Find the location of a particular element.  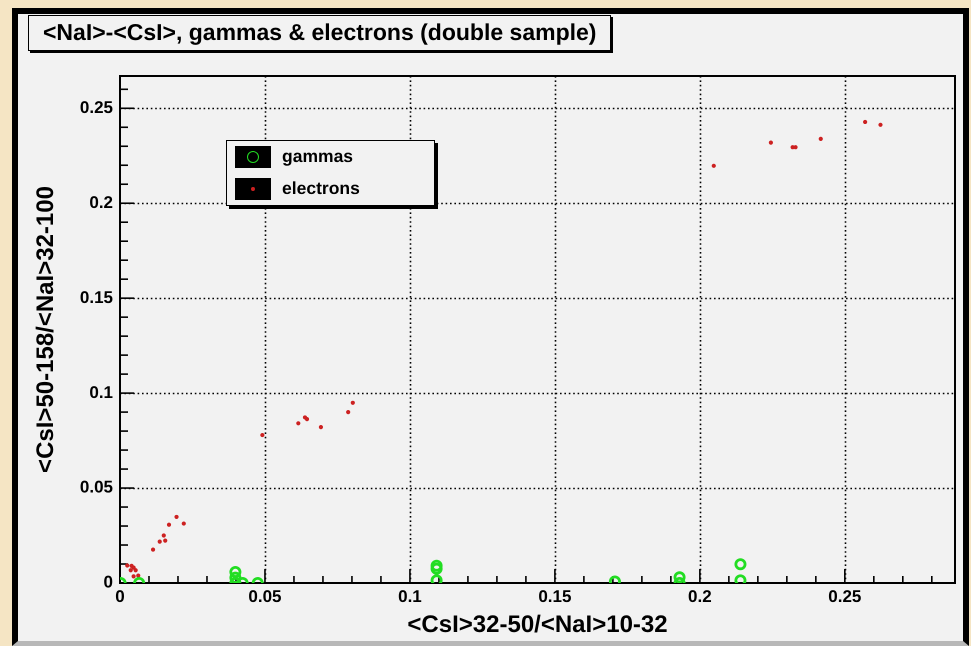

chart-title: <NaI>-<CsI>, gammas & electrons (double sample) is located at coordinates (320, 33).